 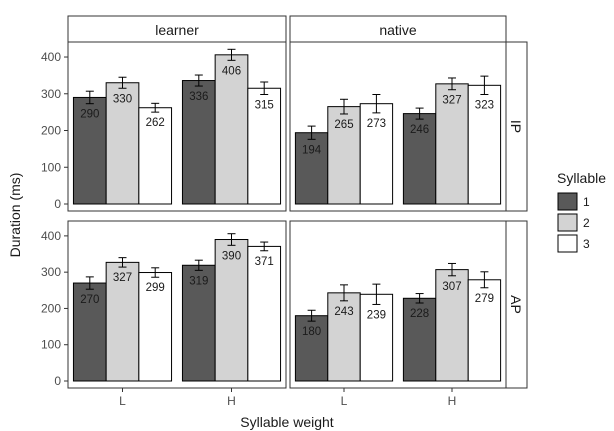 I want to click on facet-strip-learner, so click(x=177, y=29).